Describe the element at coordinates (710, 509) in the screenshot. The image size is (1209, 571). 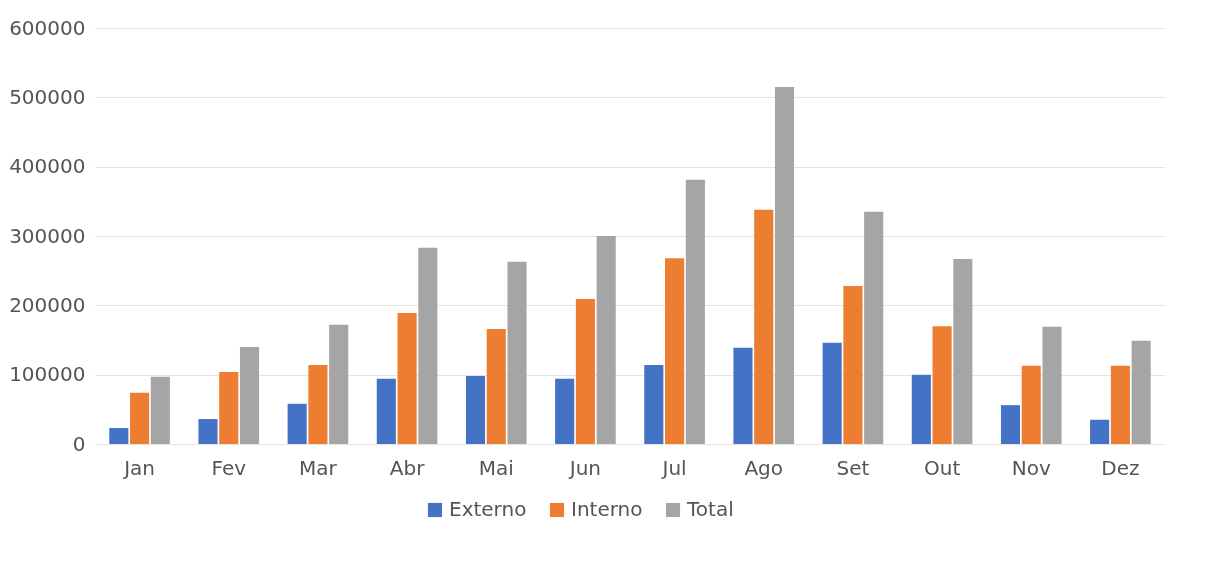
I see `legend-label: Total` at that location.